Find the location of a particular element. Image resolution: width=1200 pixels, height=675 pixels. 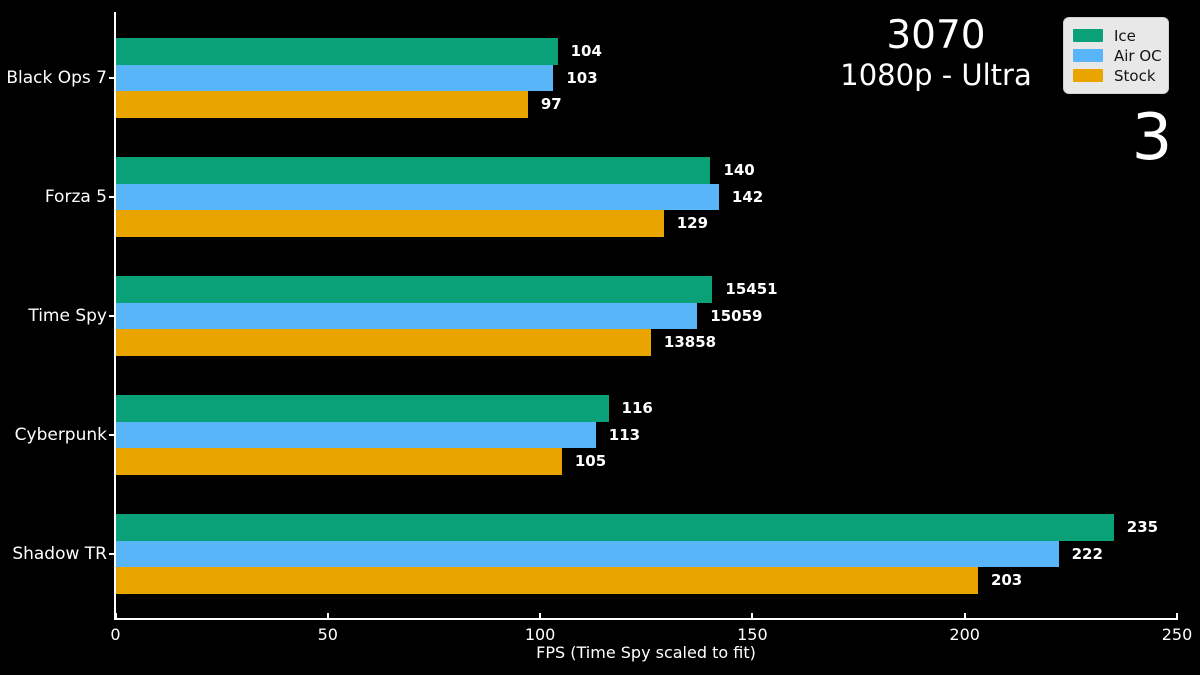

legend-item-air-oc: Air OC is located at coordinates (1117, 55).